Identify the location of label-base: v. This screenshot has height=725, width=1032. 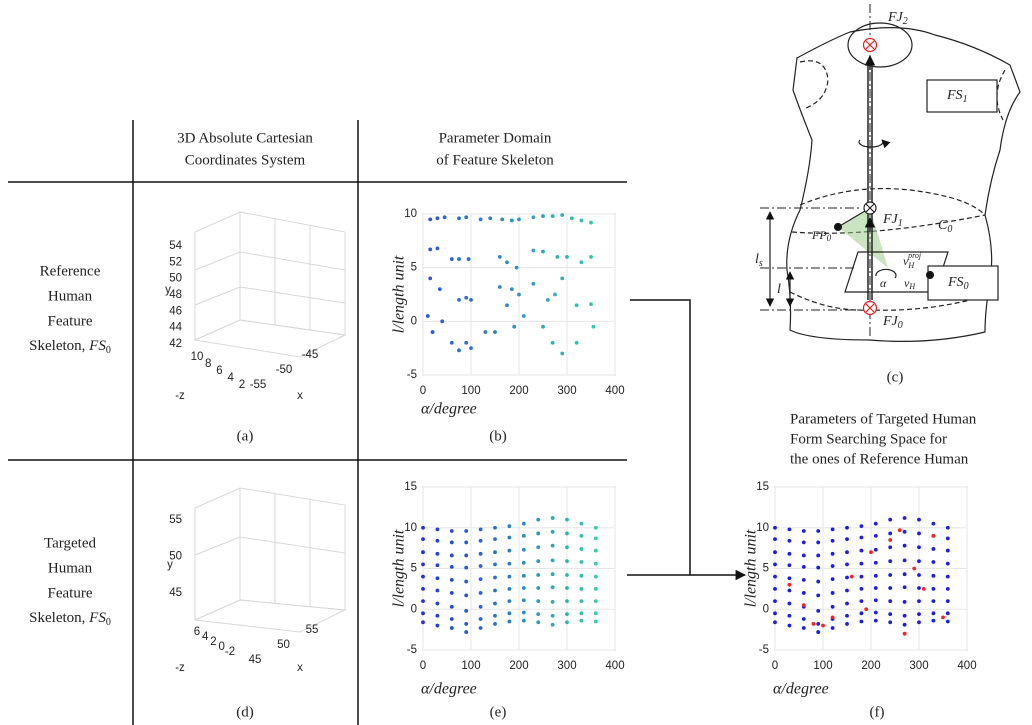
(906, 261).